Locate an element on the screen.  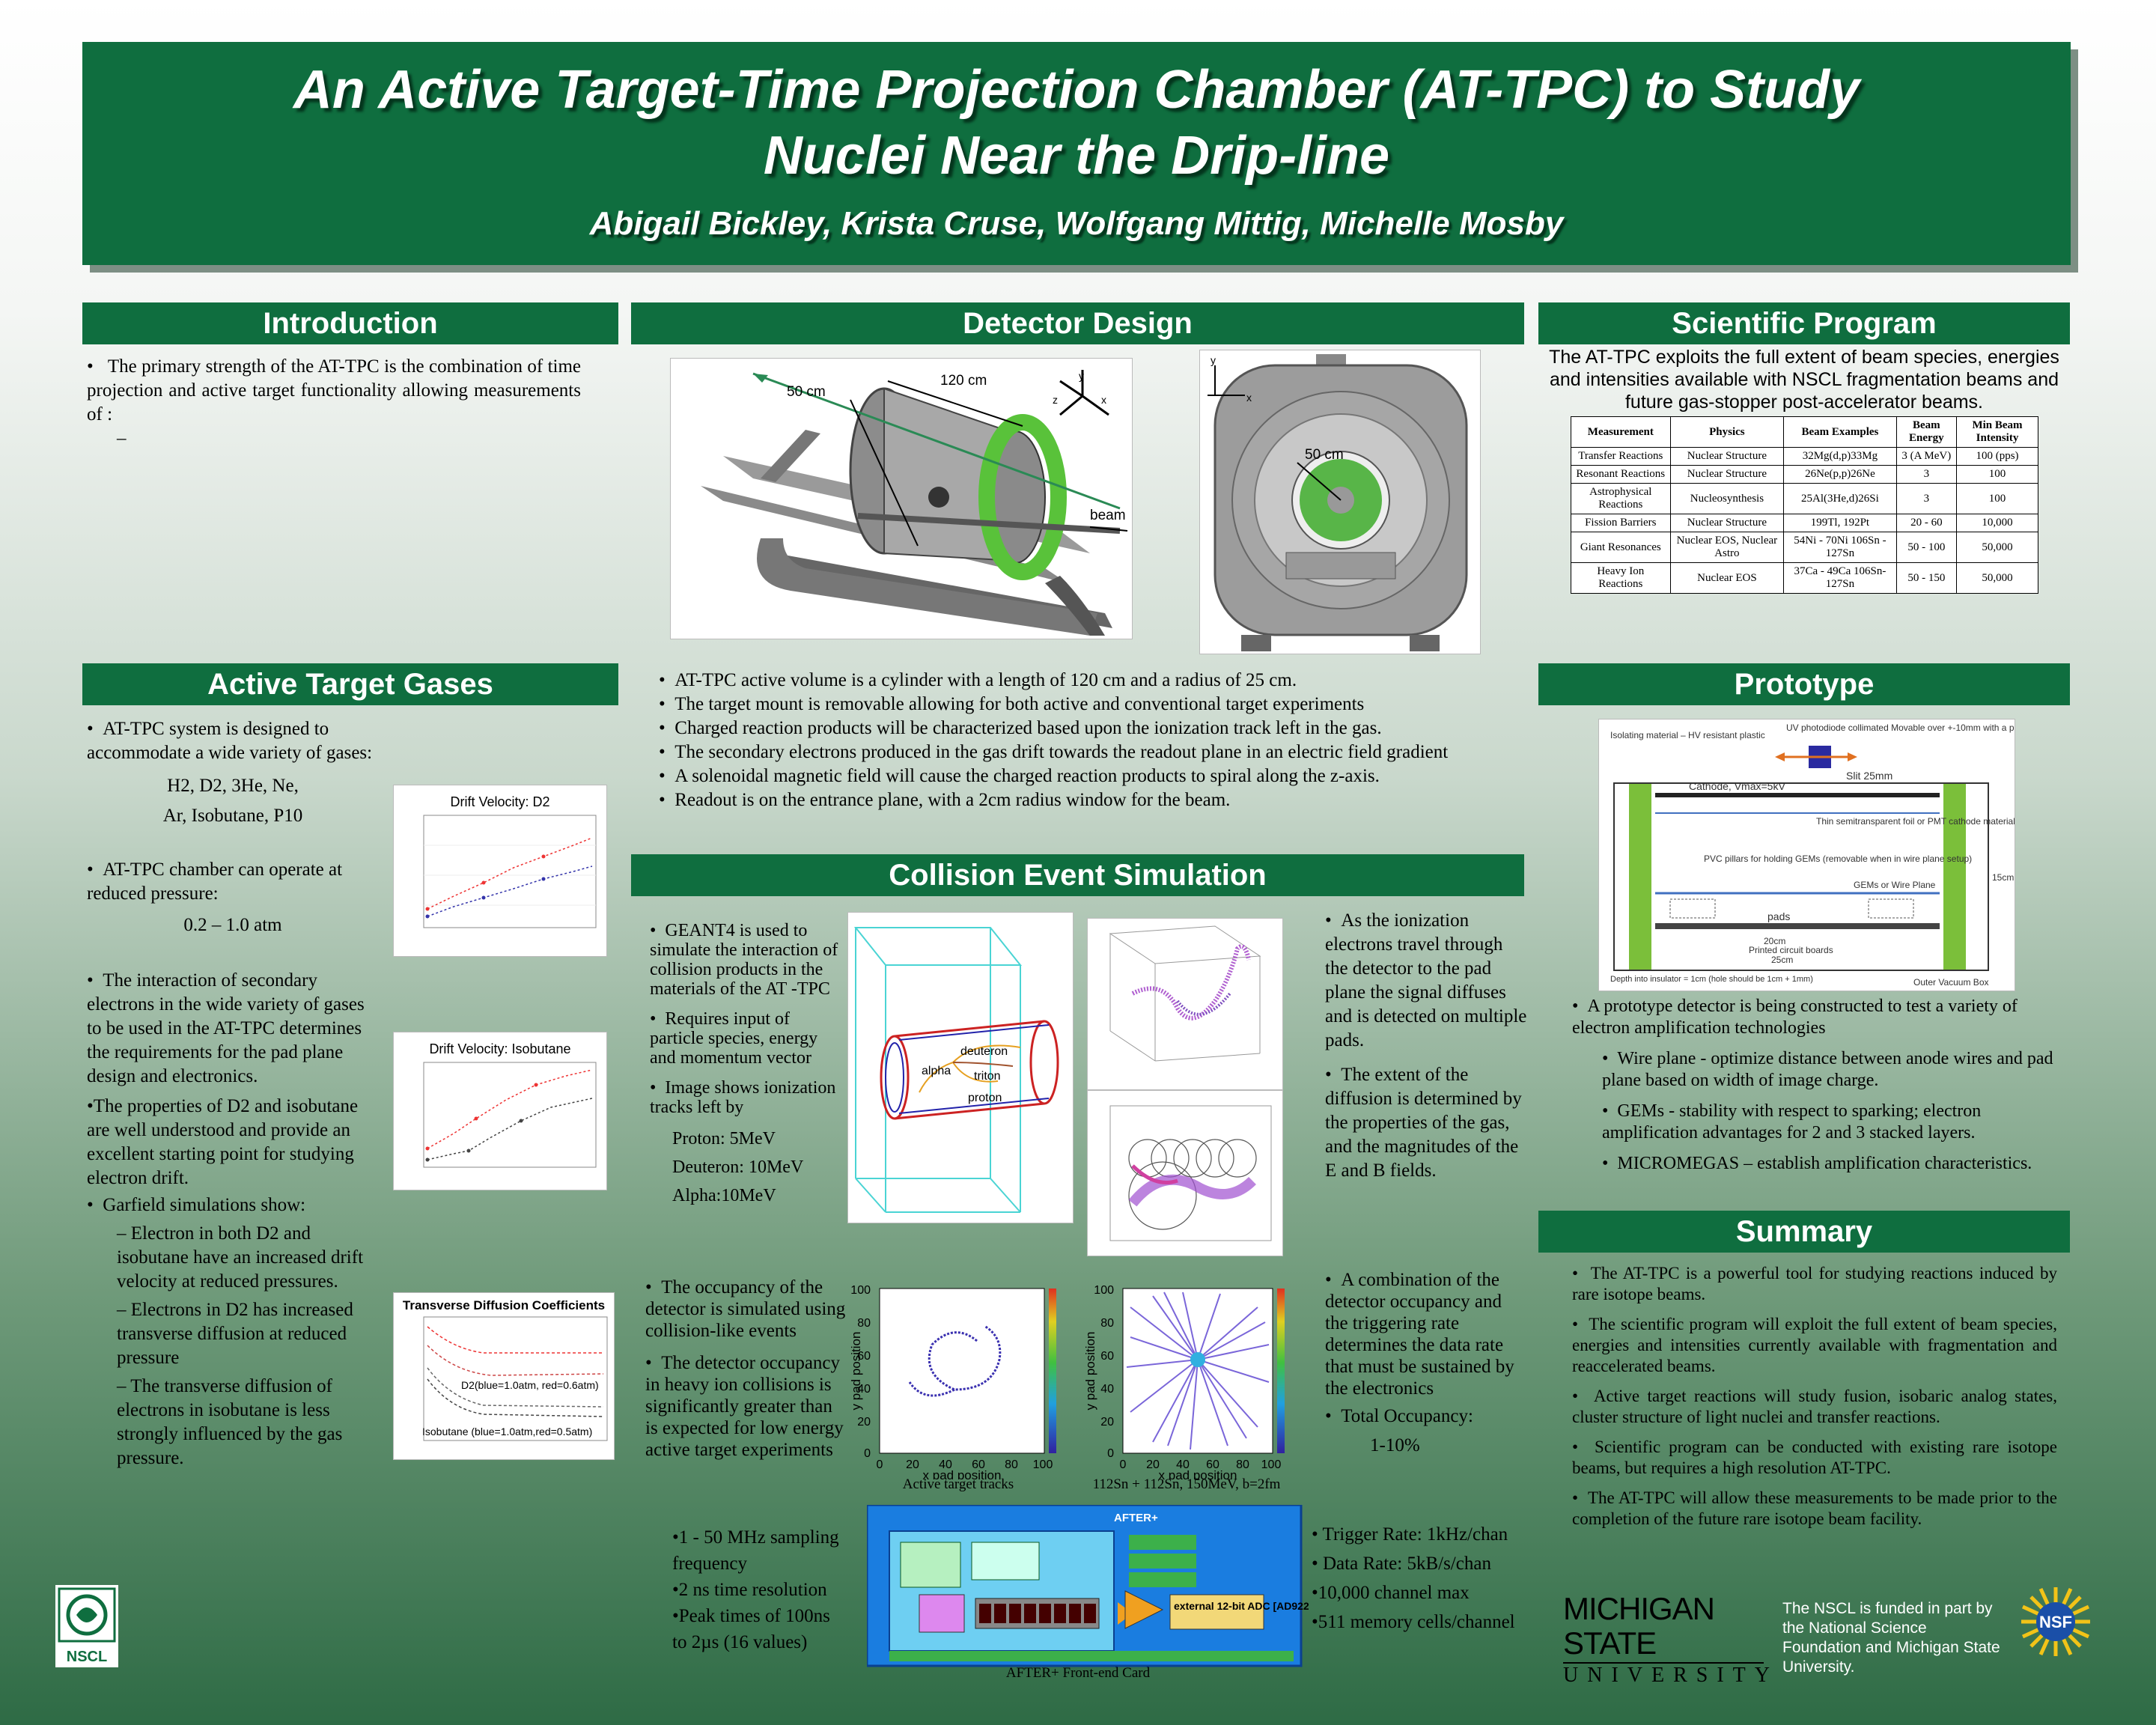
geant4-svg: deuteron alpha triton proton is located at coordinates (956, 1070).